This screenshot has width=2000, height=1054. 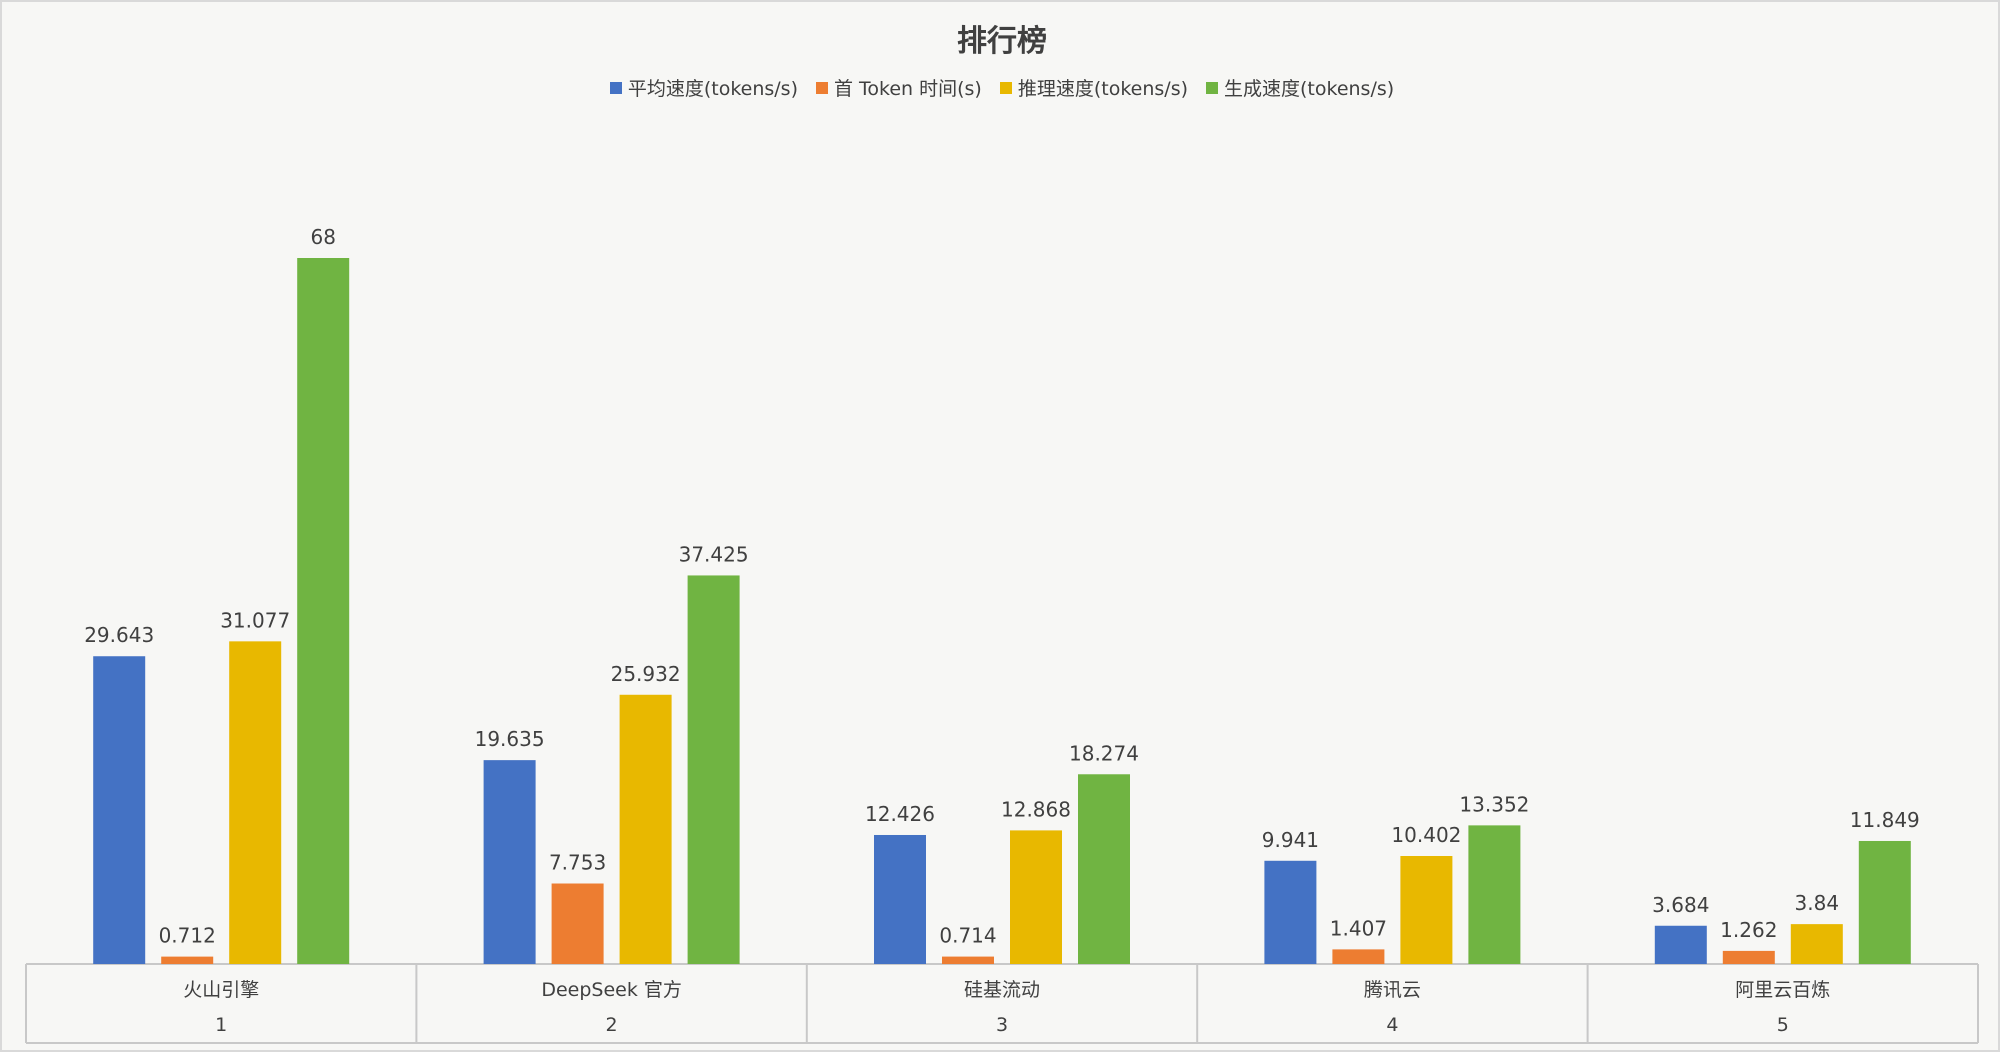 What do you see at coordinates (322, 237) in the screenshot?
I see `data-label: 68` at bounding box center [322, 237].